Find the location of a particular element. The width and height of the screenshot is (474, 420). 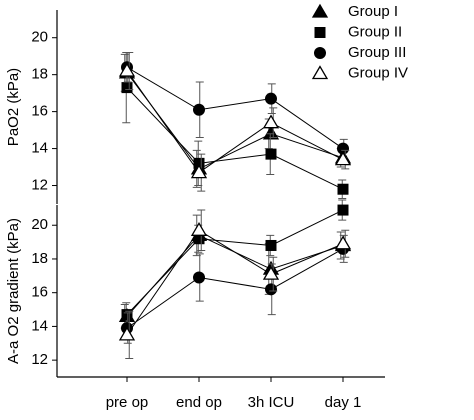

y-axis-label: PaO2 (kPa) is located at coordinates (13, 107).